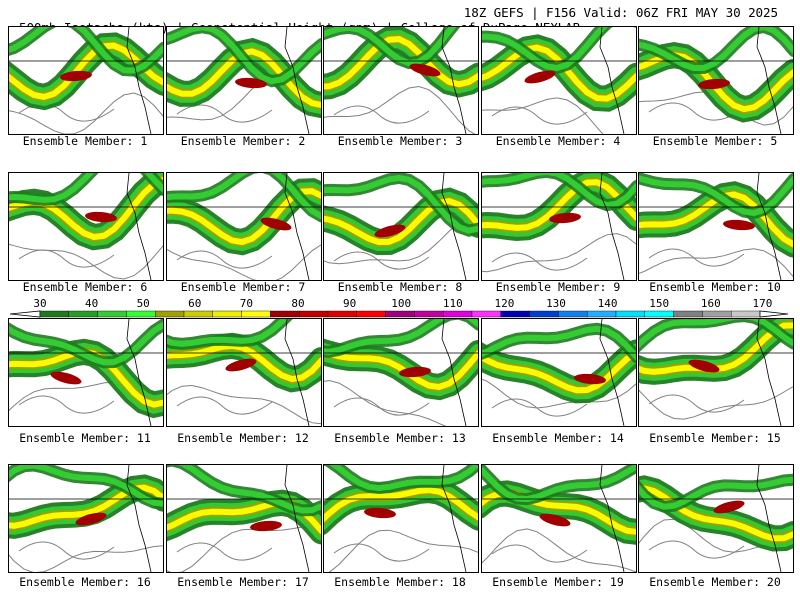  Describe the element at coordinates (349, 303) in the screenshot. I see `colorbar-tick-label: 90` at that location.